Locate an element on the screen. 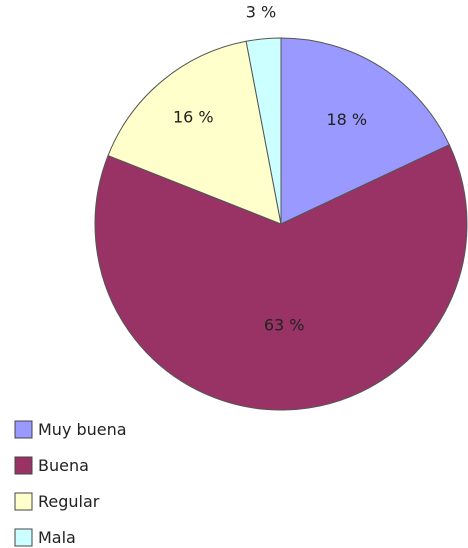  data-label-muy-buena: 18 % is located at coordinates (346, 119).